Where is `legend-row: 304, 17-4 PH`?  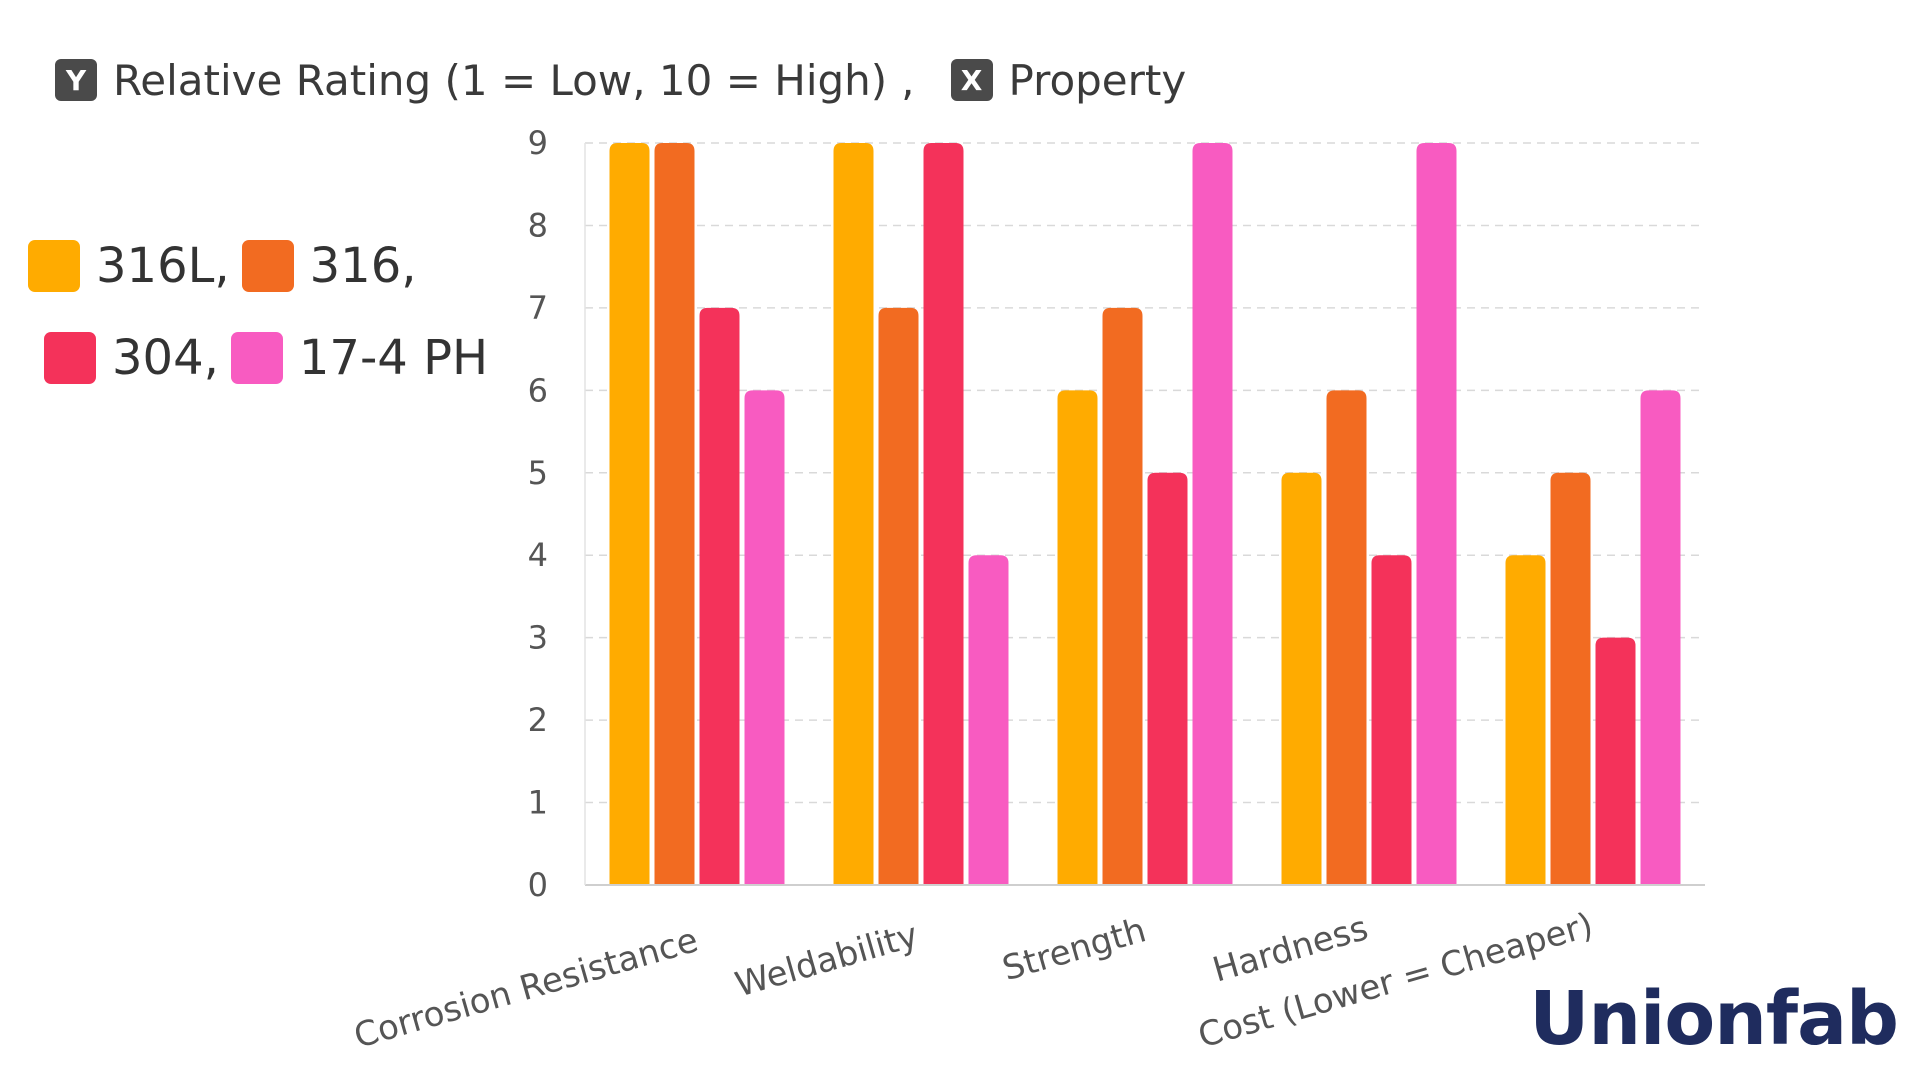 legend-row: 304, 17-4 PH is located at coordinates (264, 358).